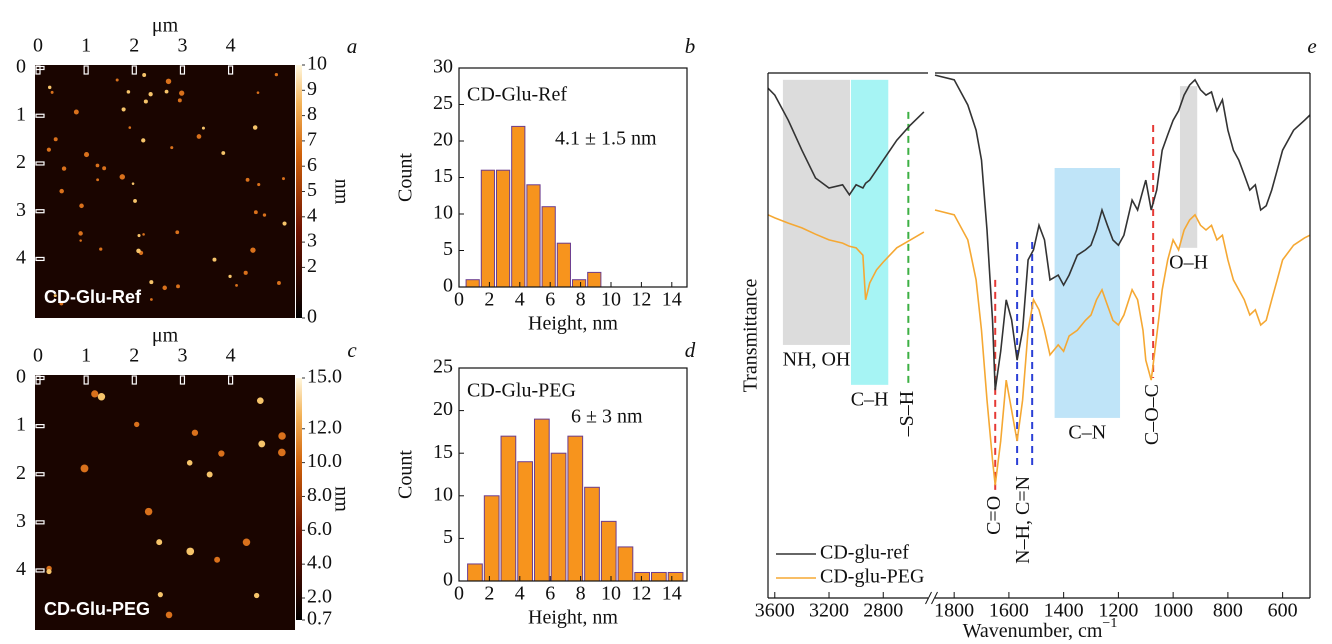  I want to click on y-tick-label: 2, so click(21, 162).